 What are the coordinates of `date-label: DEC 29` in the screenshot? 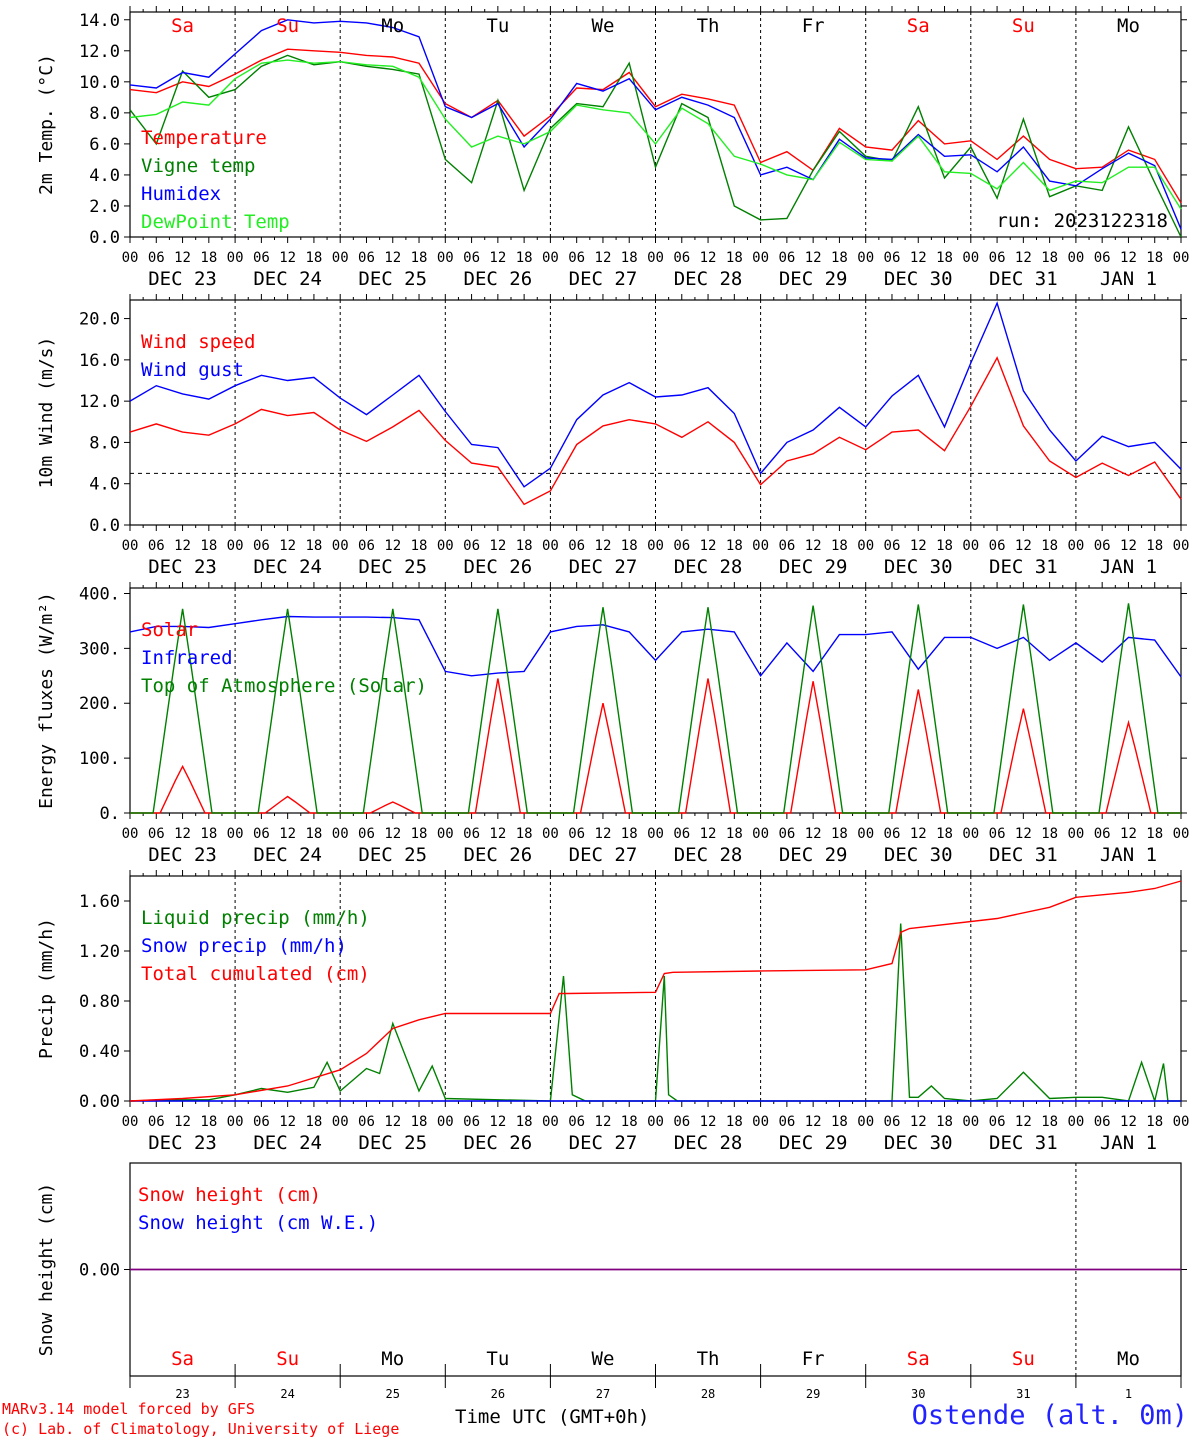 It's located at (813, 1143).